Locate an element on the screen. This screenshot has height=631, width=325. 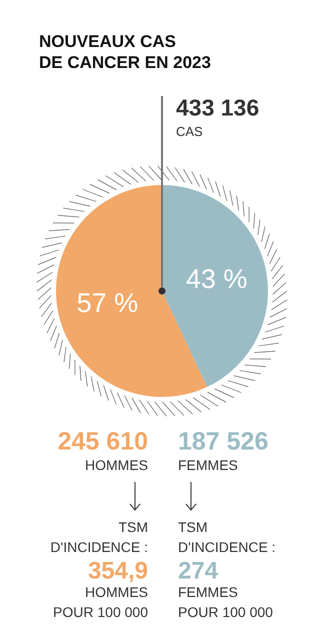
text: 354,9 is located at coordinates (118, 571).